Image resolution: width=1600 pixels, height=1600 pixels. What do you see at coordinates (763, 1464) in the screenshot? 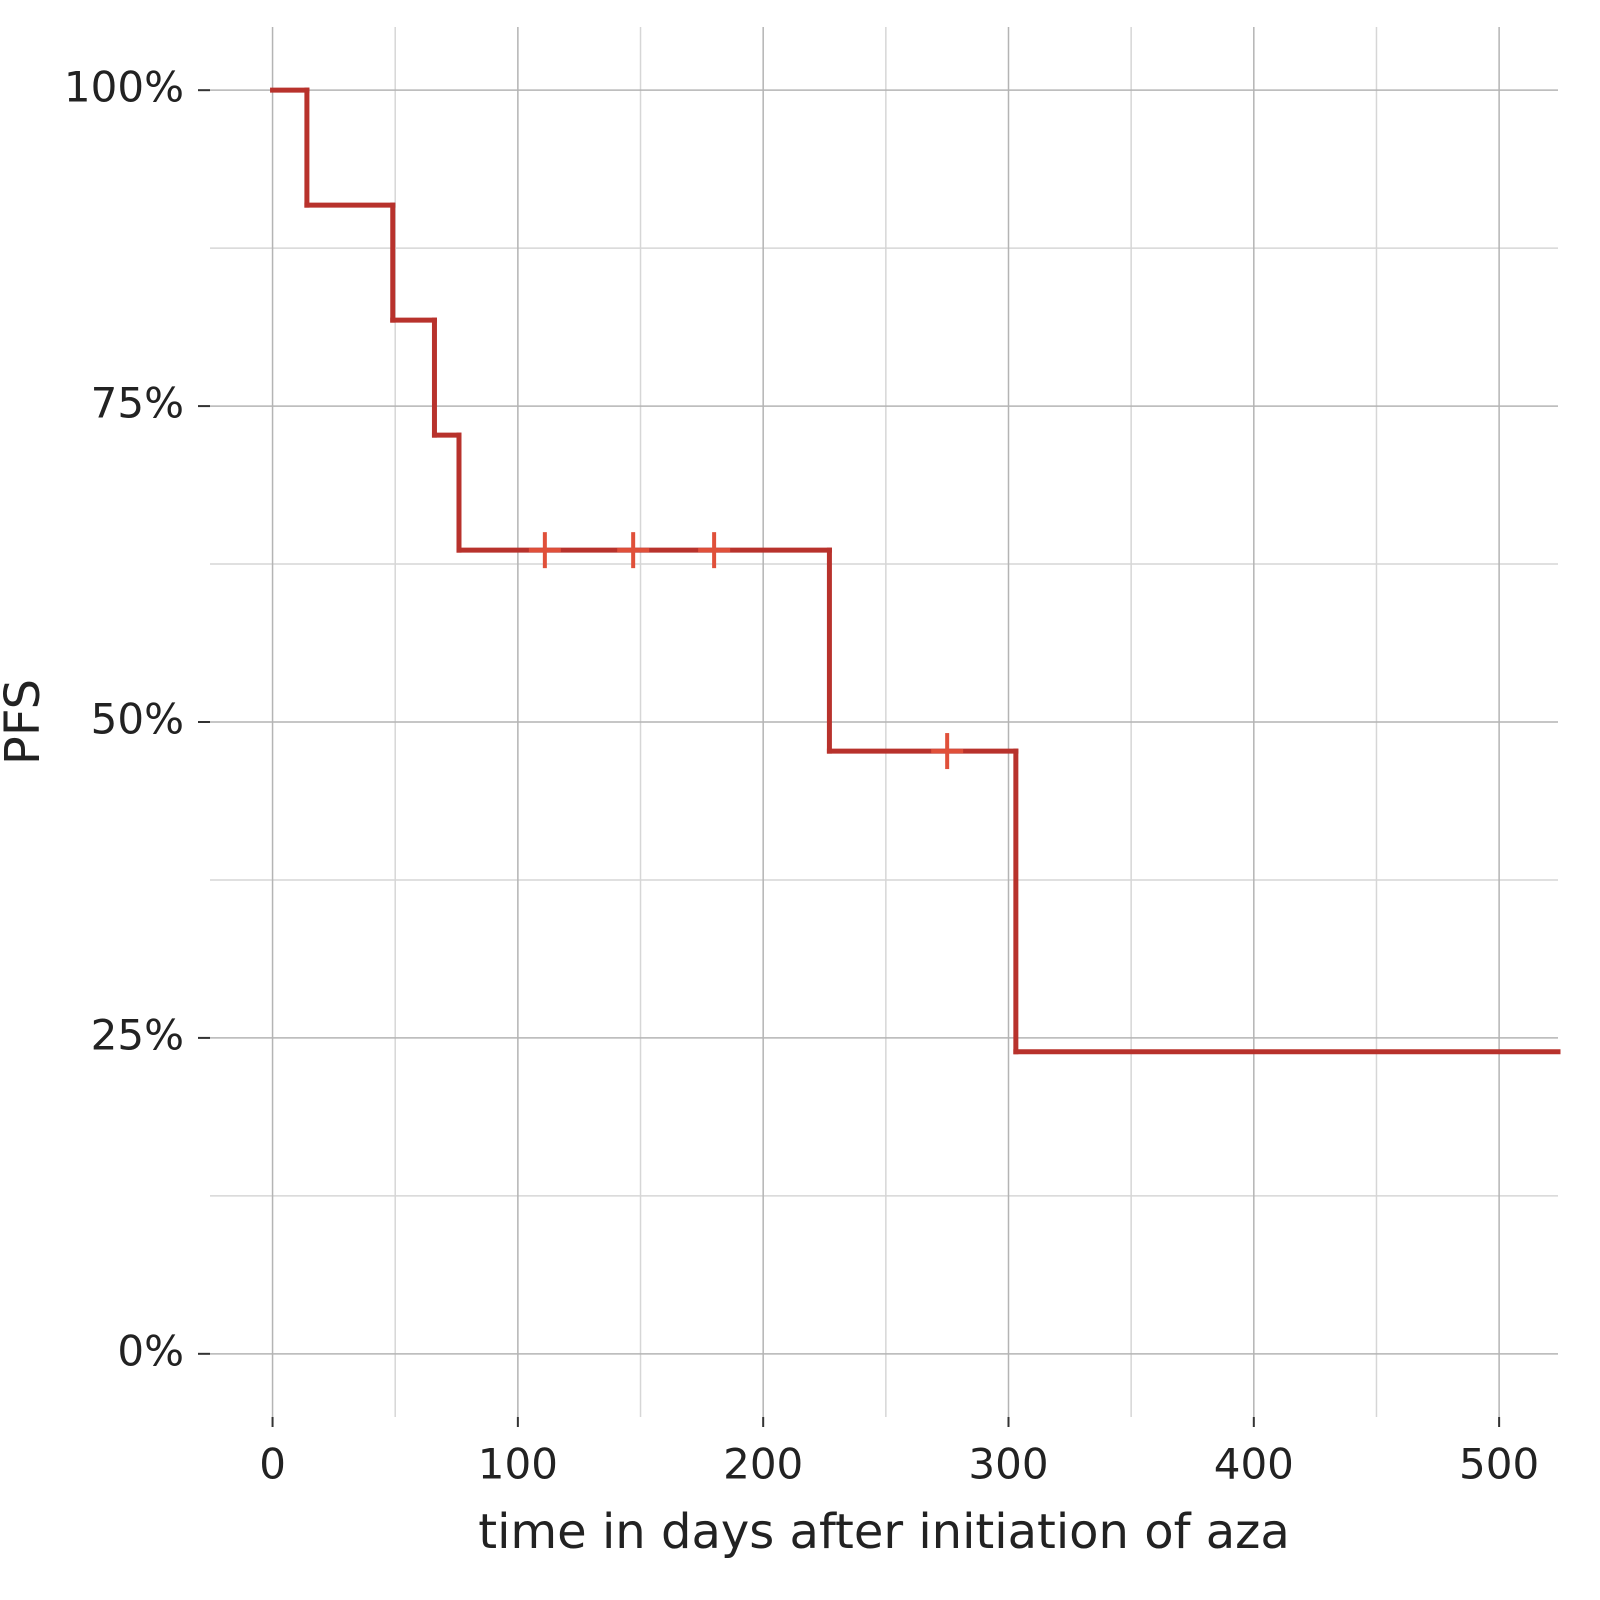
I see `x-tick-label: 200` at bounding box center [763, 1464].